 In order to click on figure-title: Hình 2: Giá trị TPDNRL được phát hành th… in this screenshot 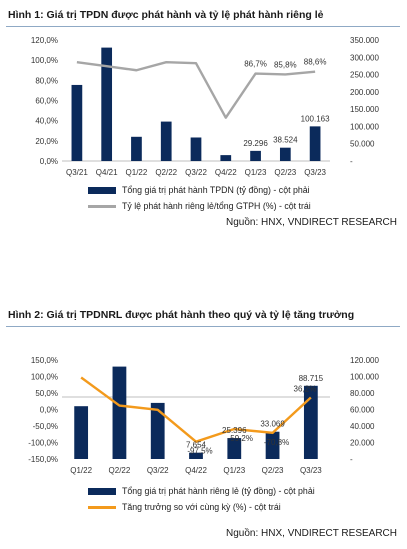, I will do `click(181, 315)`.